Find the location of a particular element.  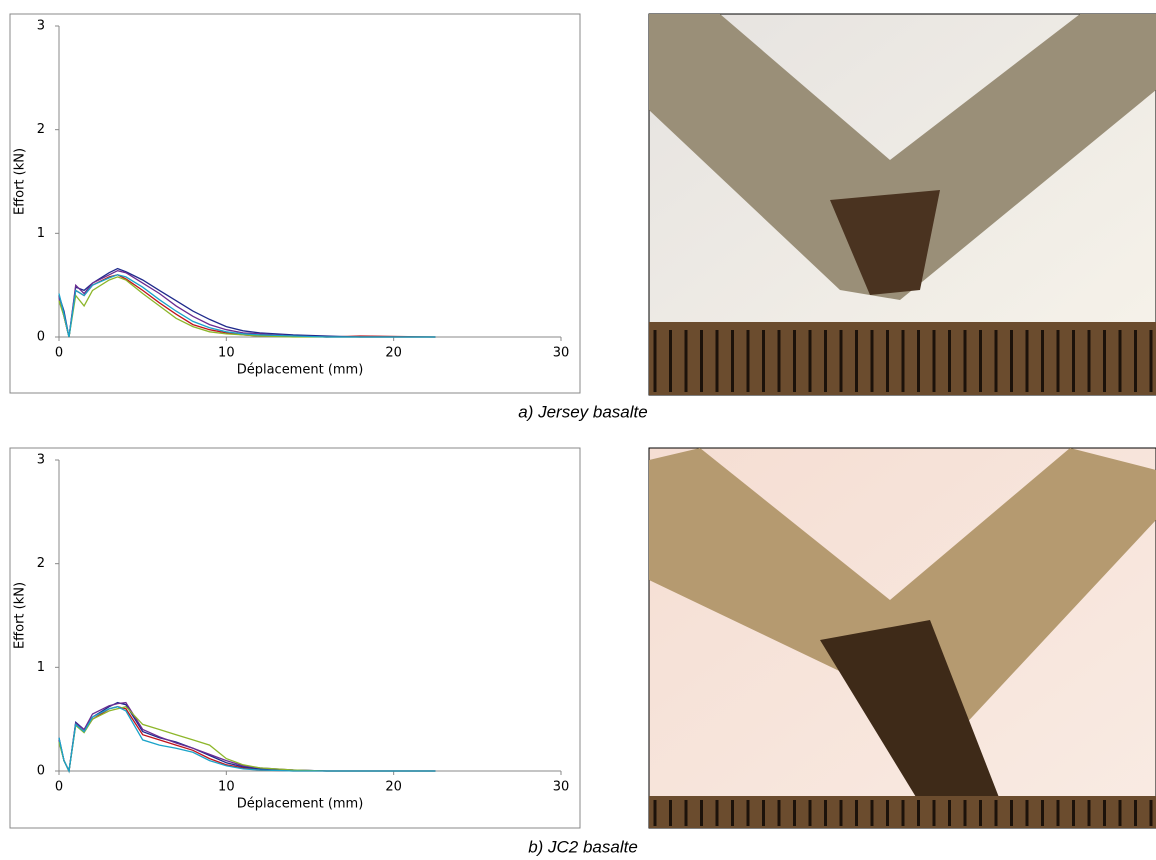

caption: a) Jersey basalte is located at coordinates (582, 411).